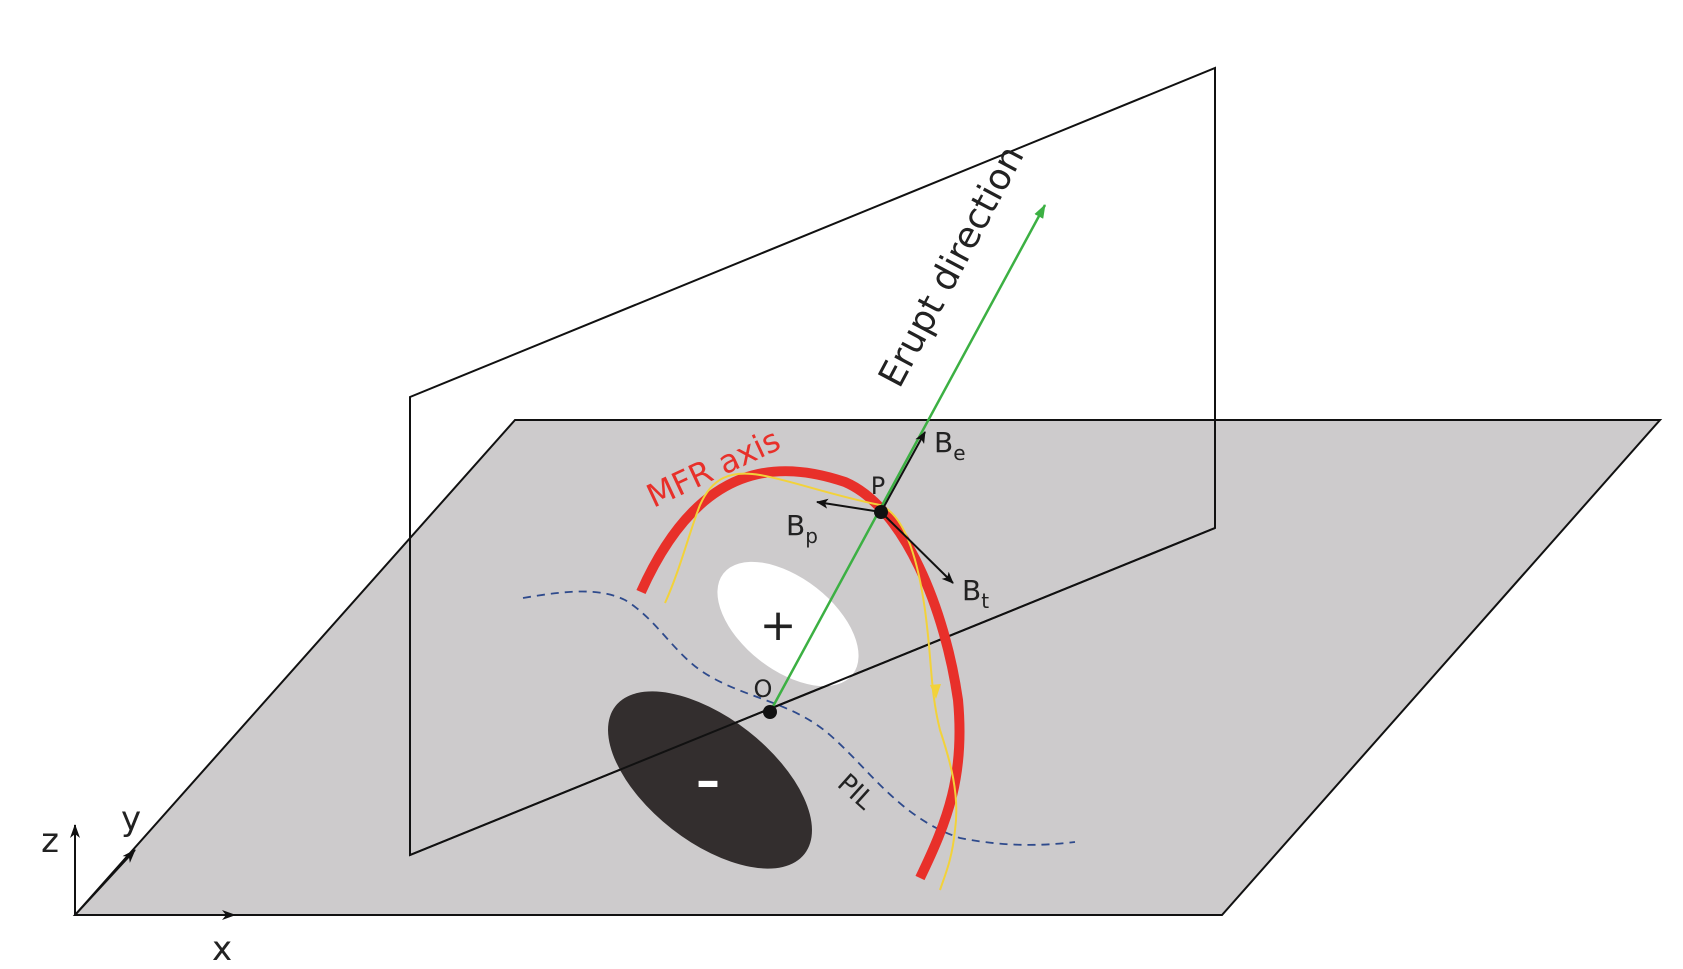 The height and width of the screenshot is (969, 1683). I want to click on mfr-axis-curve, so click(800, 673).